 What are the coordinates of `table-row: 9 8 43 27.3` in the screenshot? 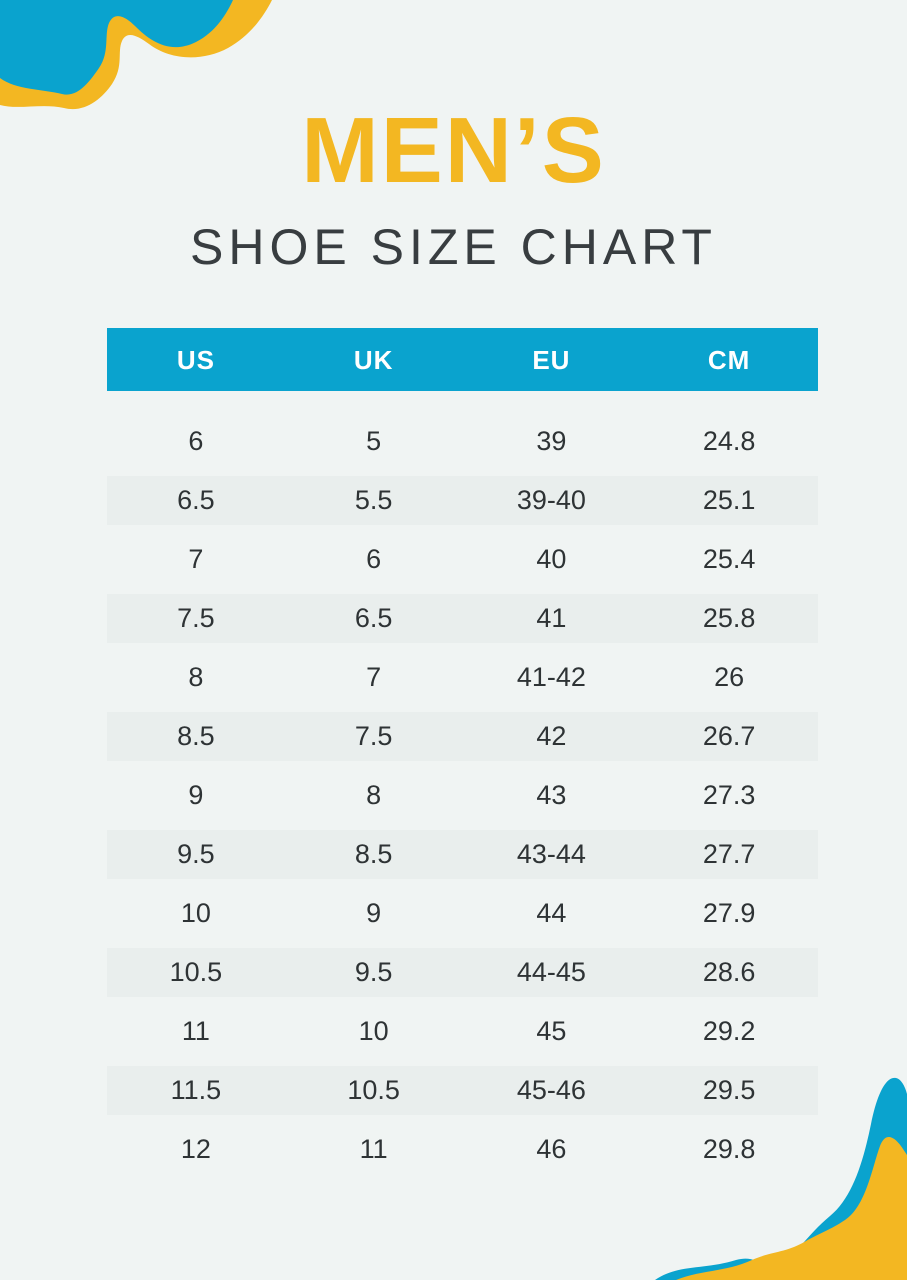 It's located at (462, 795).